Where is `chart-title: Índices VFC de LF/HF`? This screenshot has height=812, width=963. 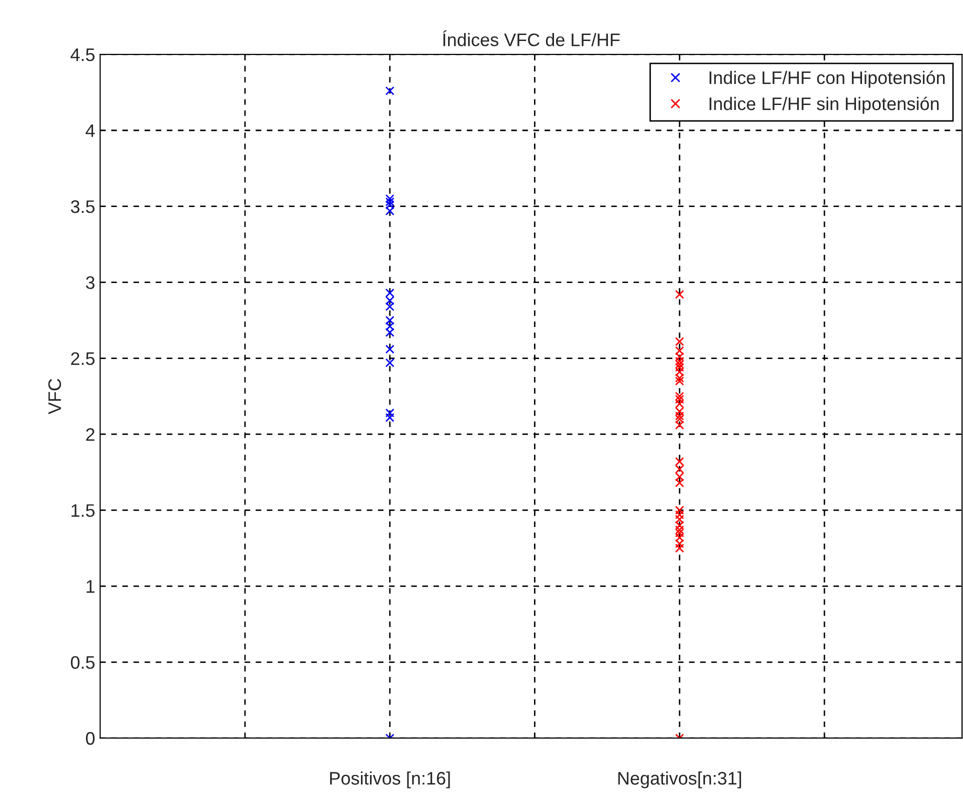
chart-title: Índices VFC de LF/HF is located at coordinates (531, 38).